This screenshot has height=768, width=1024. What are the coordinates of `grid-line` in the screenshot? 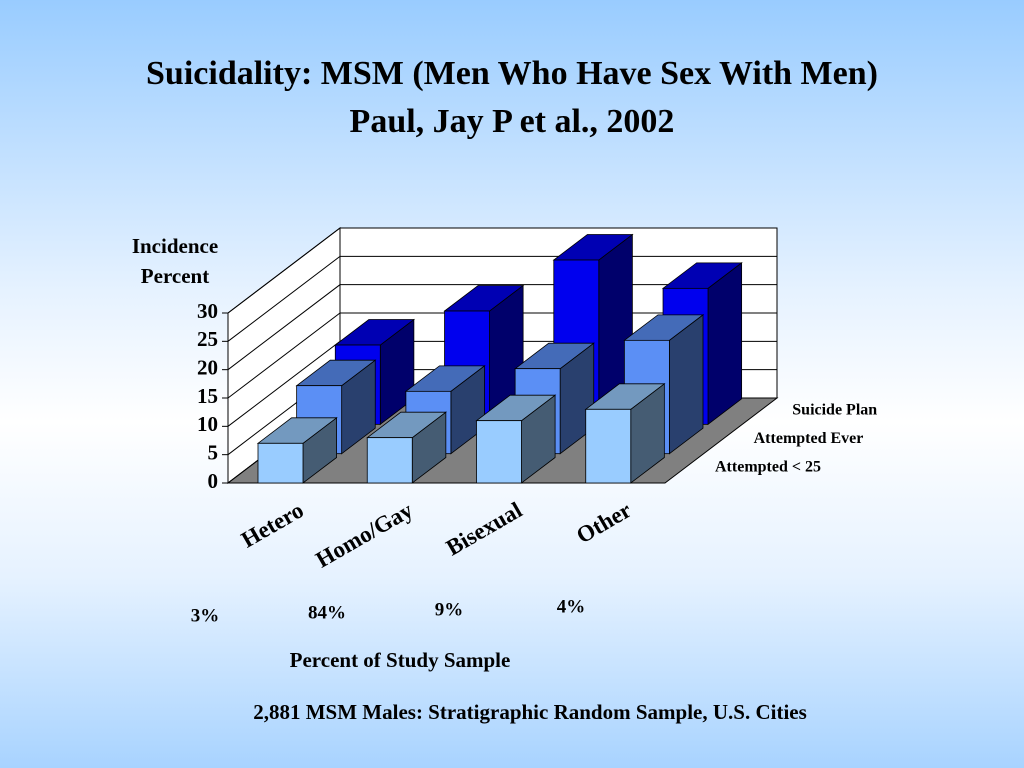 It's located at (502, 270).